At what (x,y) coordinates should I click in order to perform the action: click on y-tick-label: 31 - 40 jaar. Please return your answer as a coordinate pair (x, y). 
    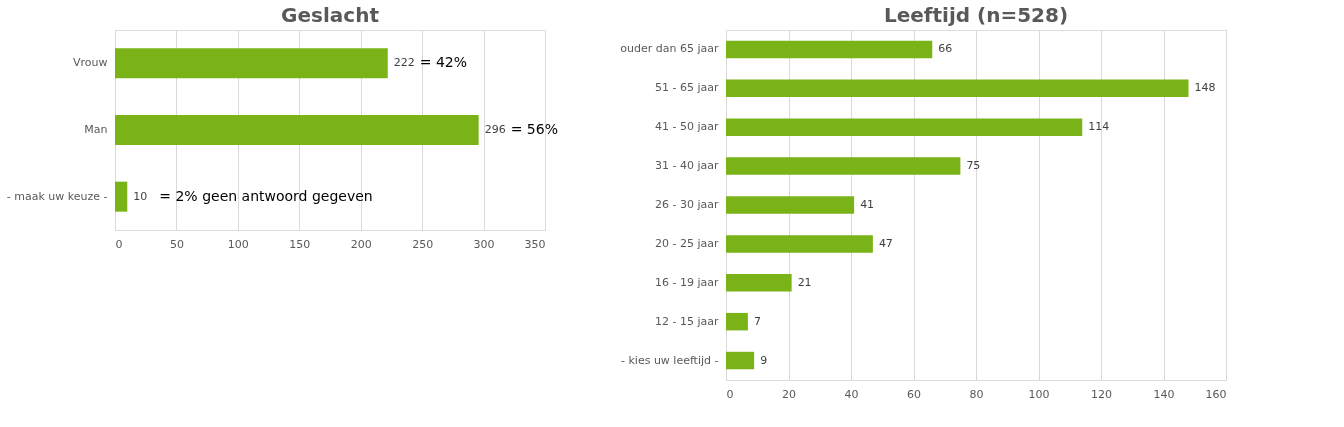
    Looking at the image, I should click on (686, 166).